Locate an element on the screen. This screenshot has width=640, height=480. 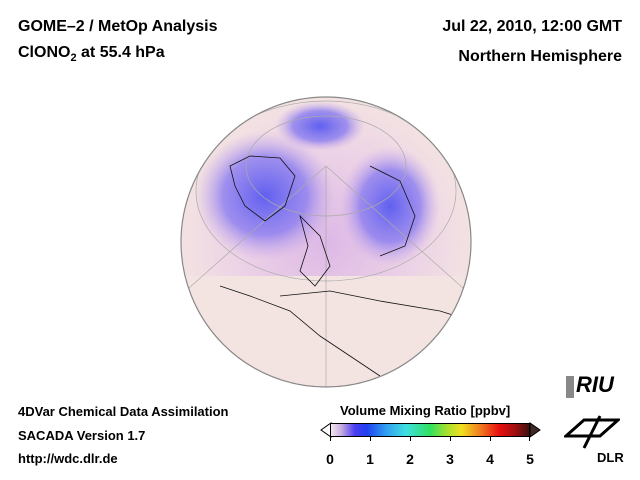
pressure-level: at 55.4 hPa is located at coordinates (120, 52).